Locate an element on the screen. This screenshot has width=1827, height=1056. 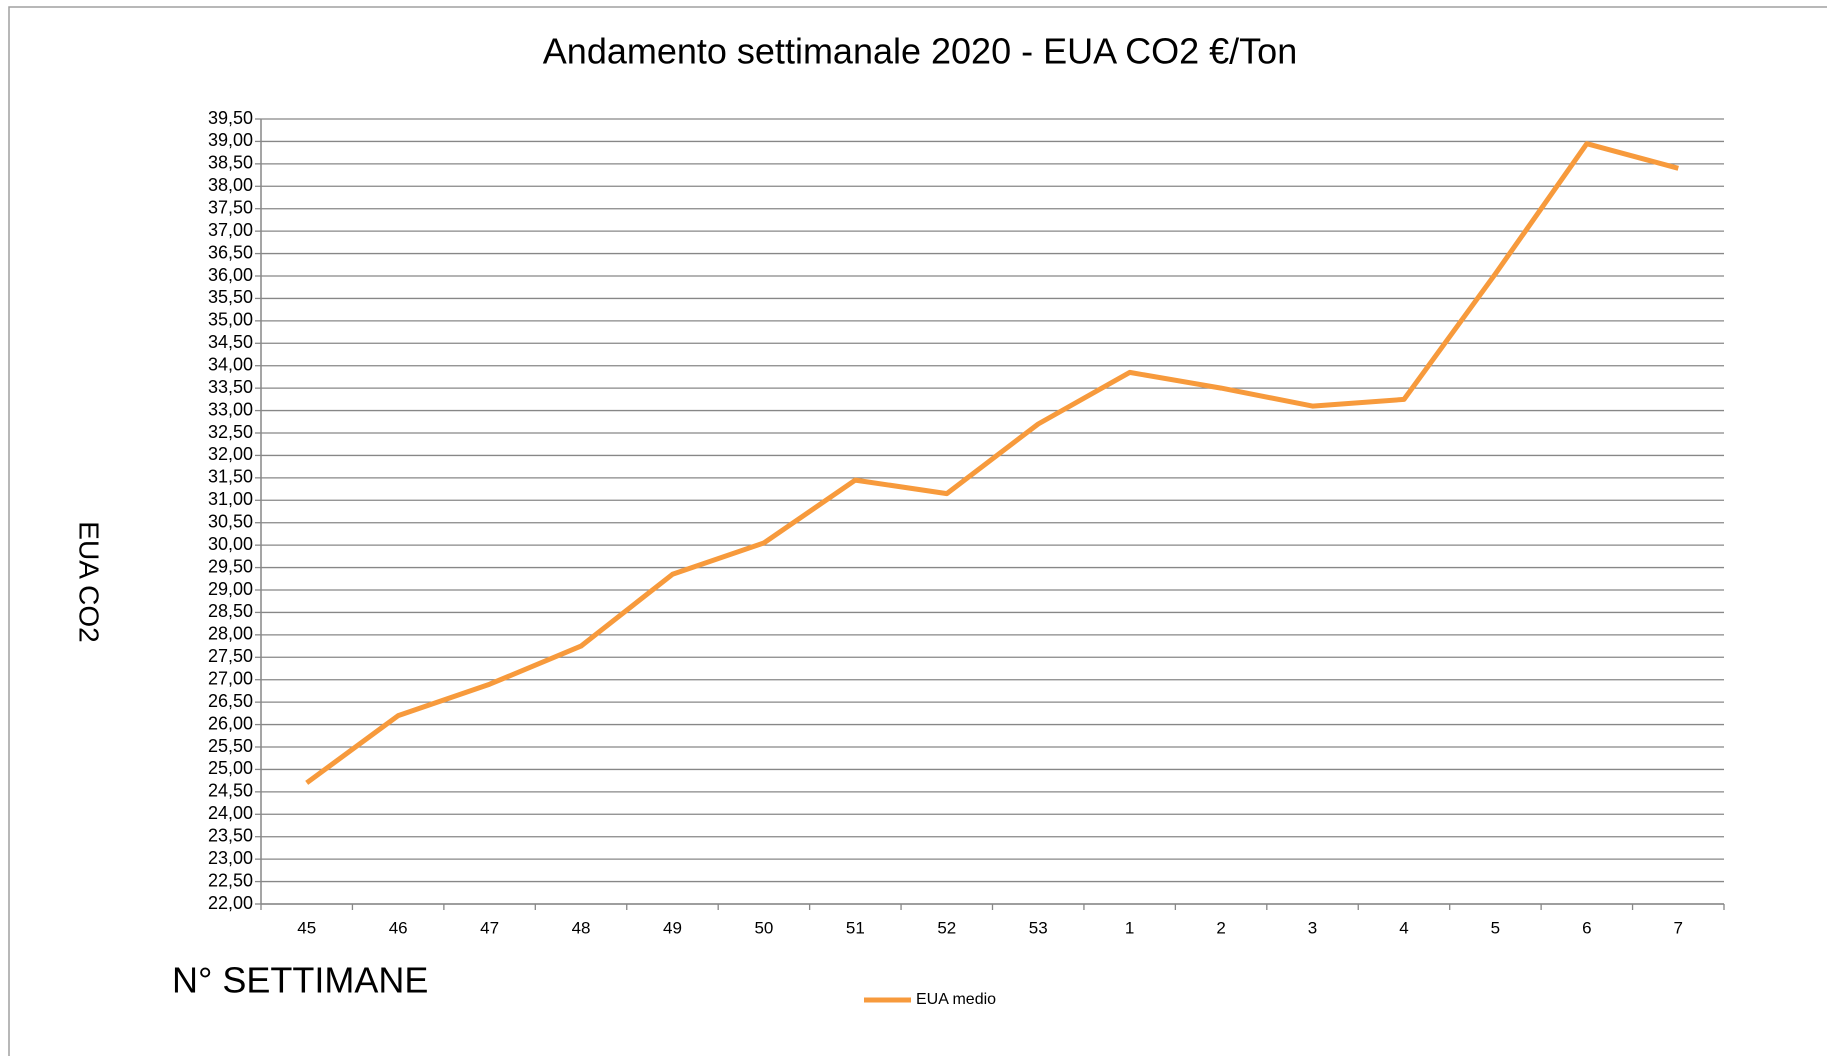
y-tick-label: 34,50 is located at coordinates (230, 342).